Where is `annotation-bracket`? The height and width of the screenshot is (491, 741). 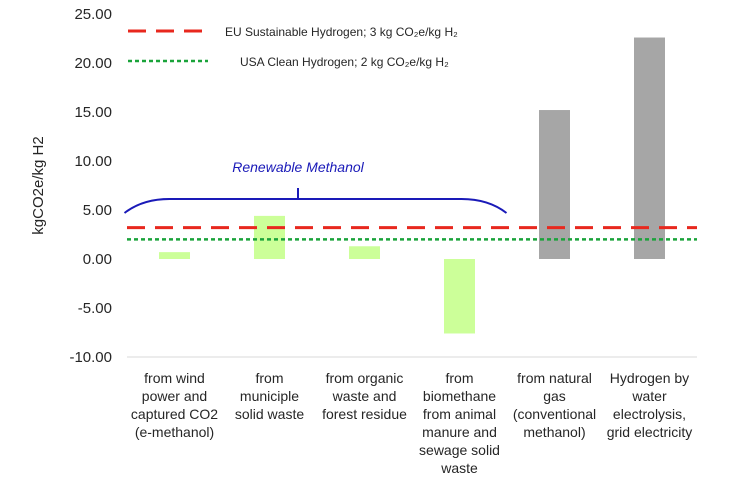
annotation-bracket is located at coordinates (315, 206).